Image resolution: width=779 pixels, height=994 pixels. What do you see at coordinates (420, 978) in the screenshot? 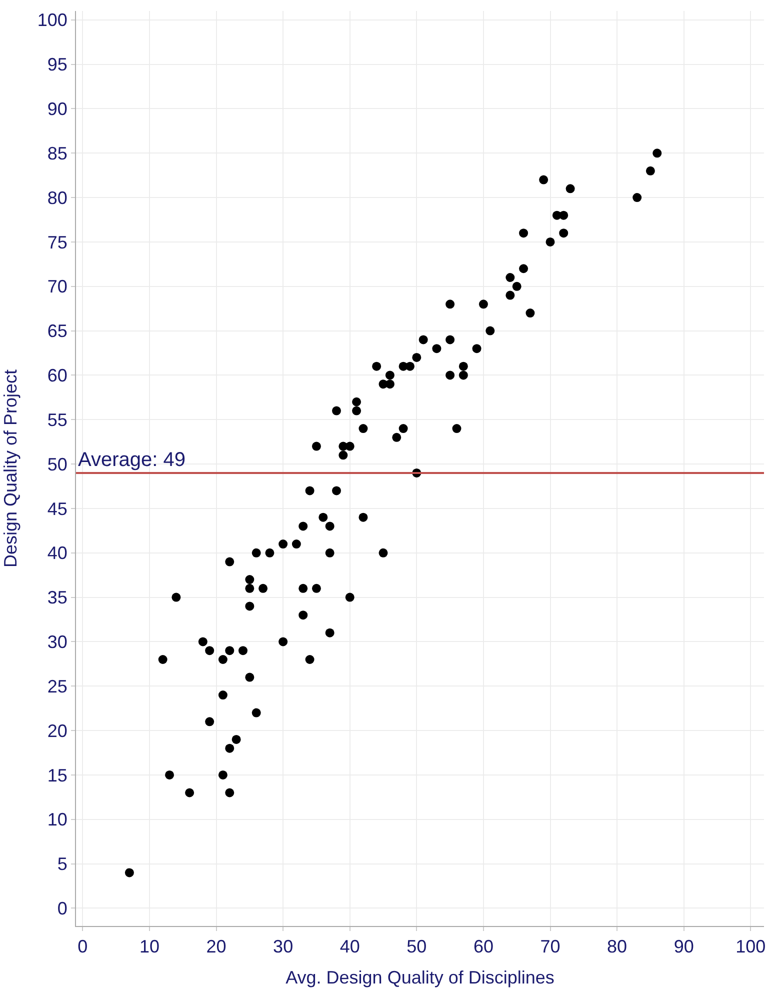
I see `x-axis-title: Avg. Design Quality of Disciplines` at bounding box center [420, 978].